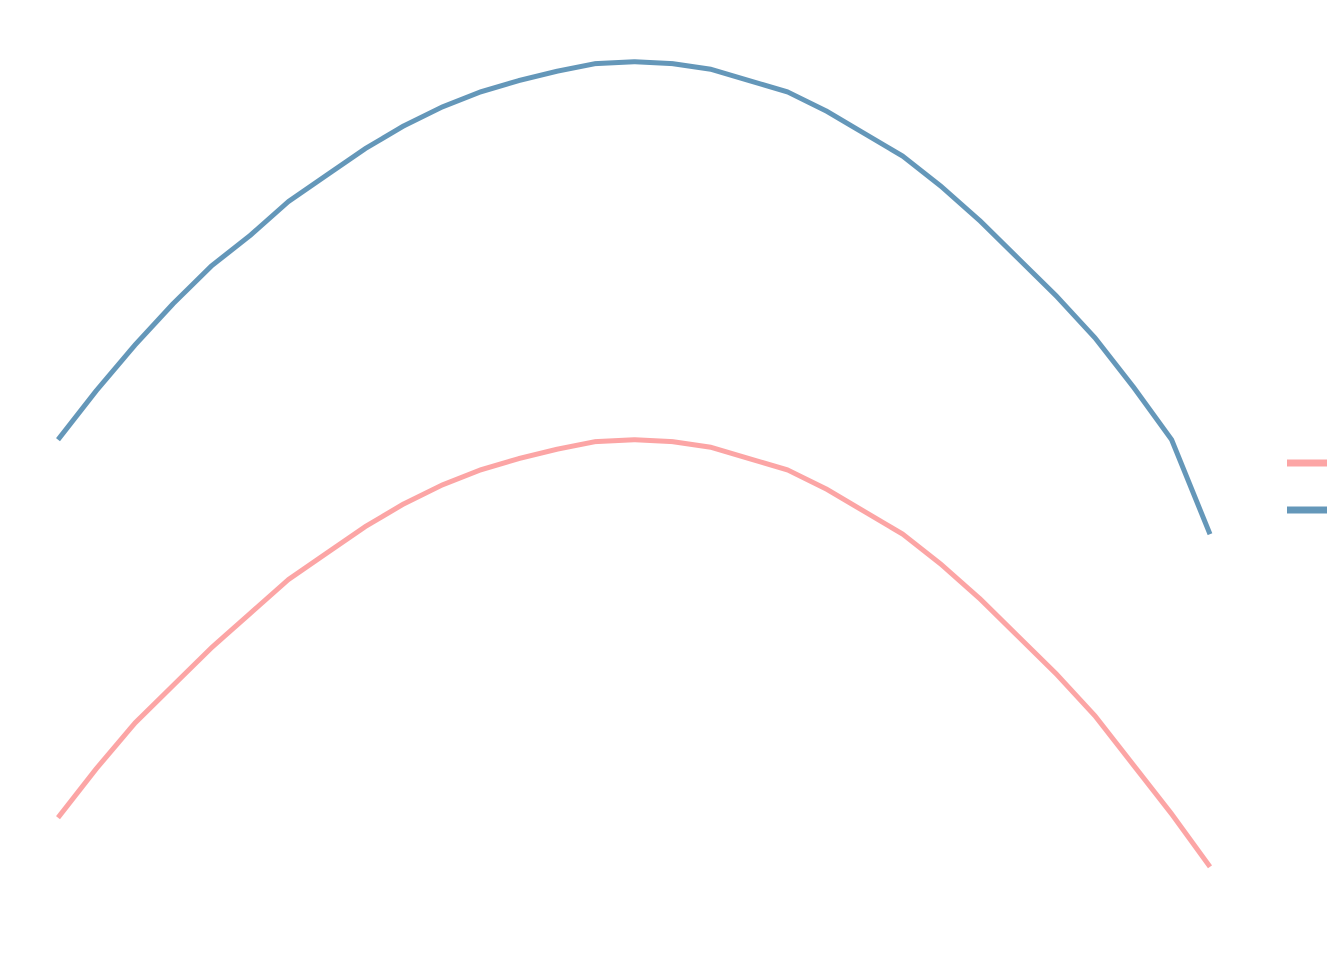 The image size is (1344, 960). I want to click on legend, so click(1307, 486).